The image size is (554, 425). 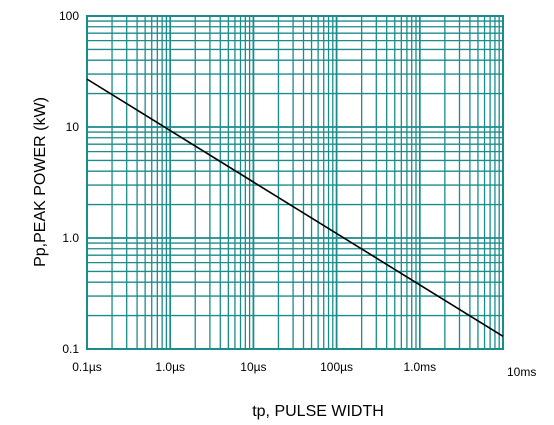 I want to click on y-tick-label: 0.1, so click(x=70, y=349).